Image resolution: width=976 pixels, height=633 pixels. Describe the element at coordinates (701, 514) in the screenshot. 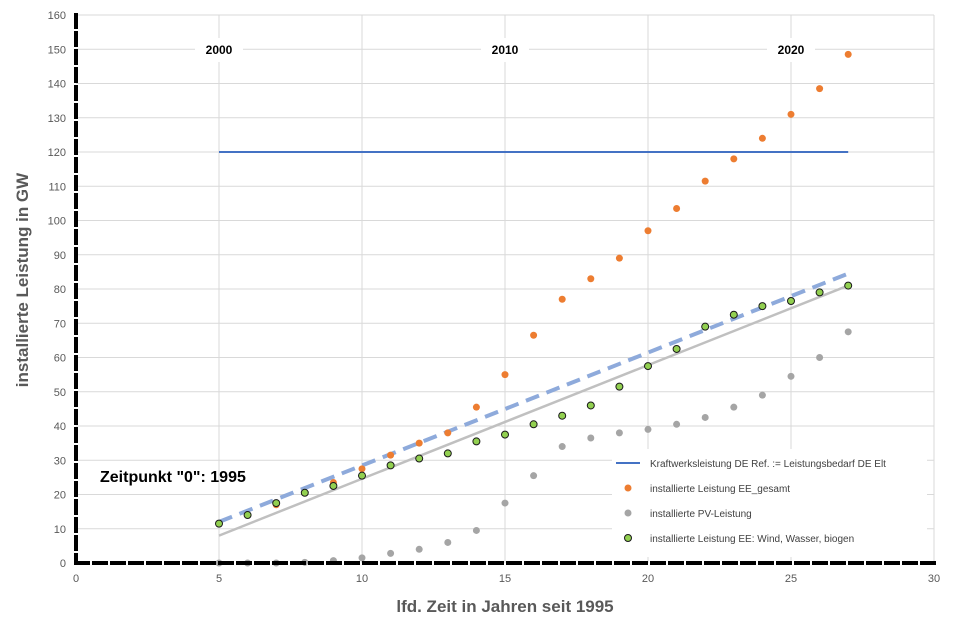

I see `legend-entry: installierte PV-Leistung` at that location.